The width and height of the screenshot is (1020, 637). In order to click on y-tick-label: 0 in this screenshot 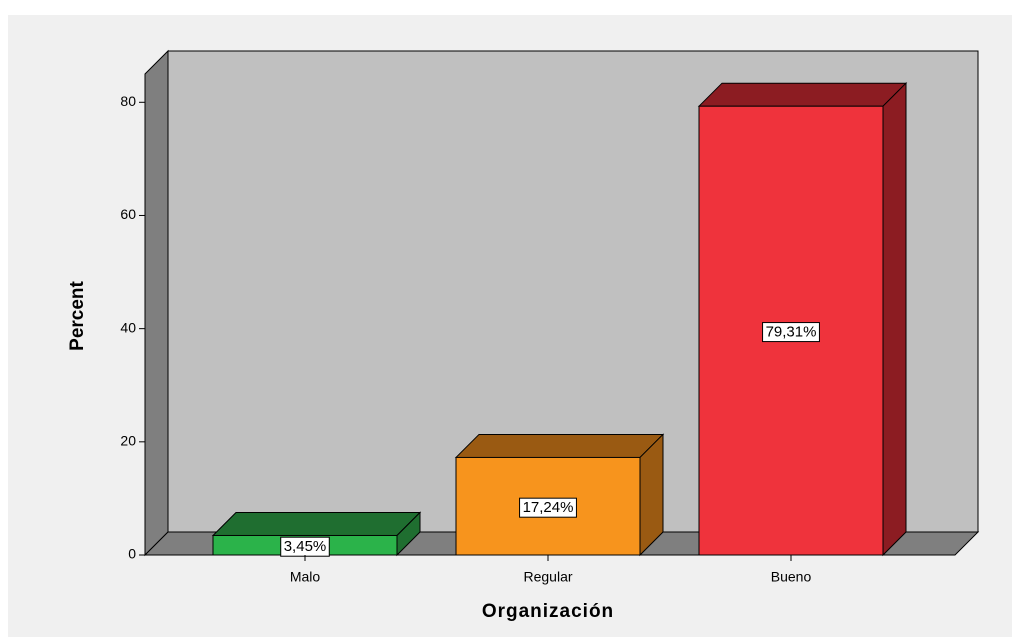, I will do `click(132, 554)`.